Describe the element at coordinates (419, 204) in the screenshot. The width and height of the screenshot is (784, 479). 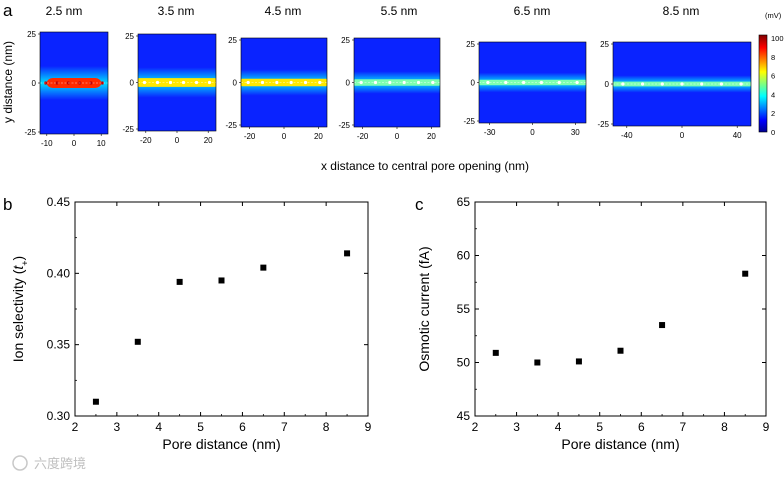
I see `panel-label-c: c` at that location.